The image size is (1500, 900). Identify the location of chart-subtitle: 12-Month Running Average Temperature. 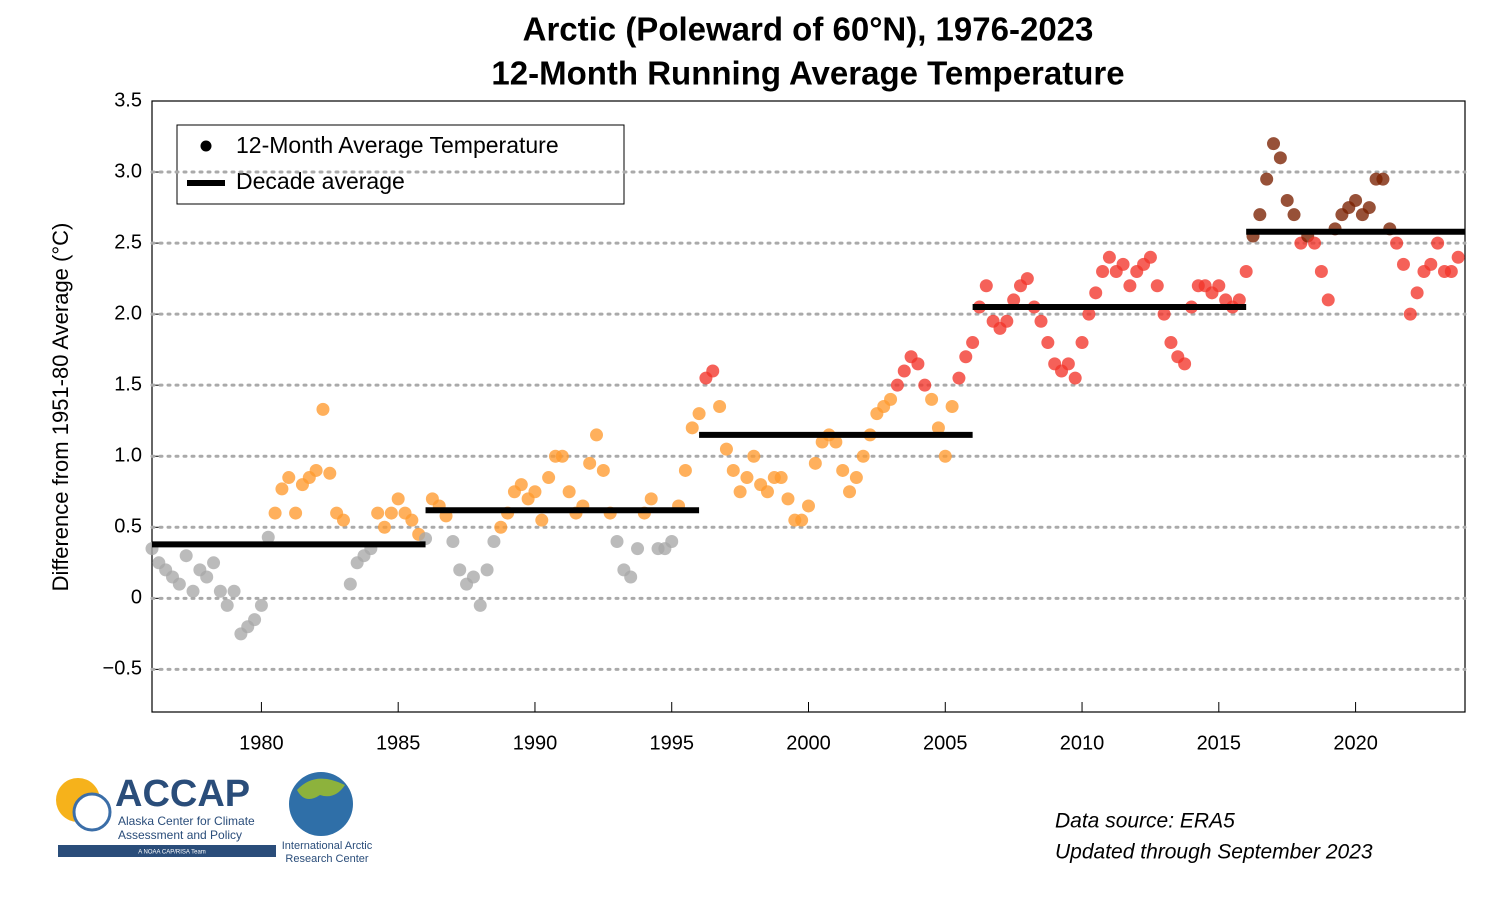
(807, 73).